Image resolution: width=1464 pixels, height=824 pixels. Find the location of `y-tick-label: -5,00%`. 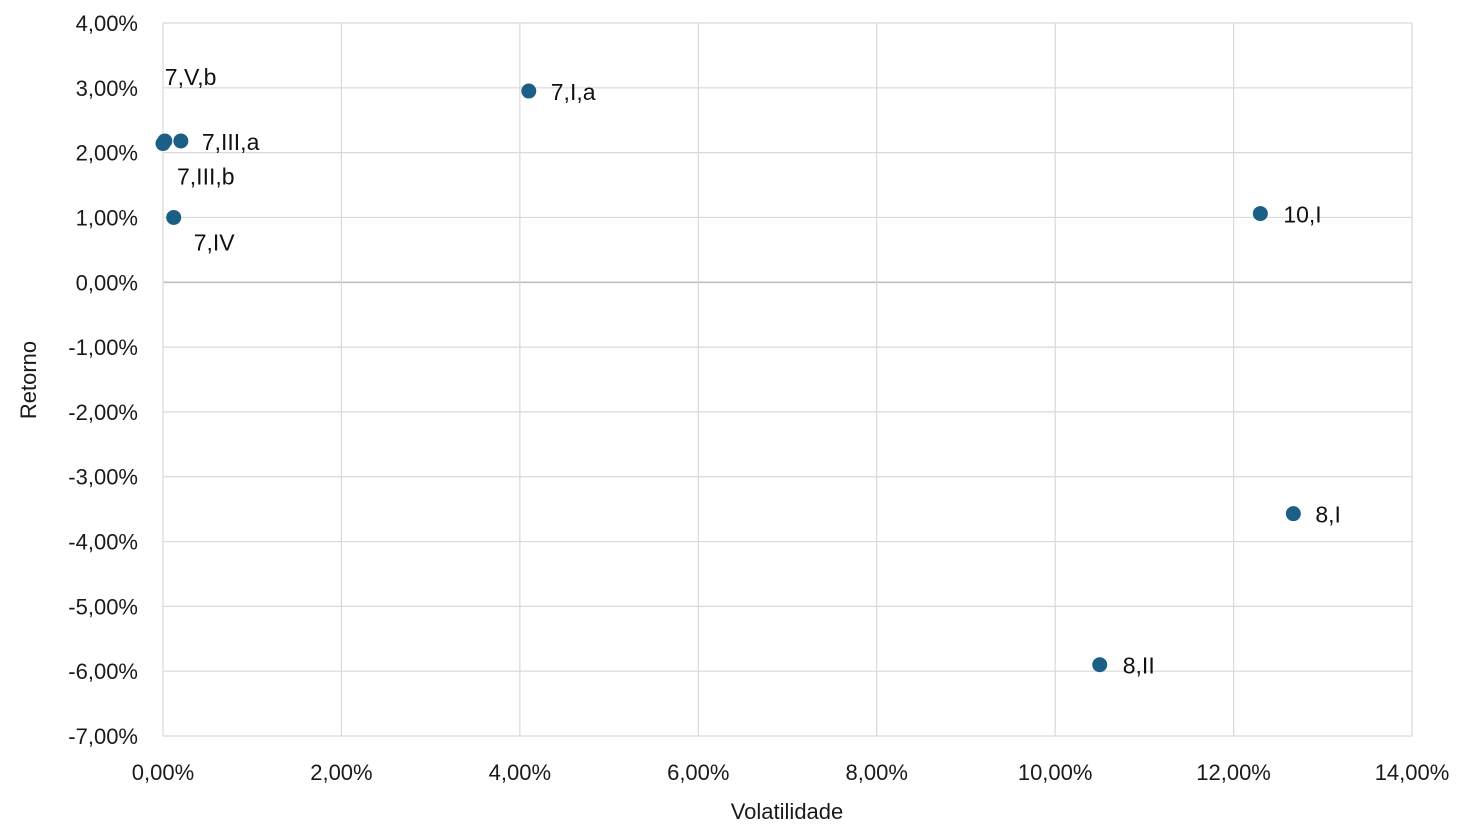

y-tick-label: -5,00% is located at coordinates (103, 606).